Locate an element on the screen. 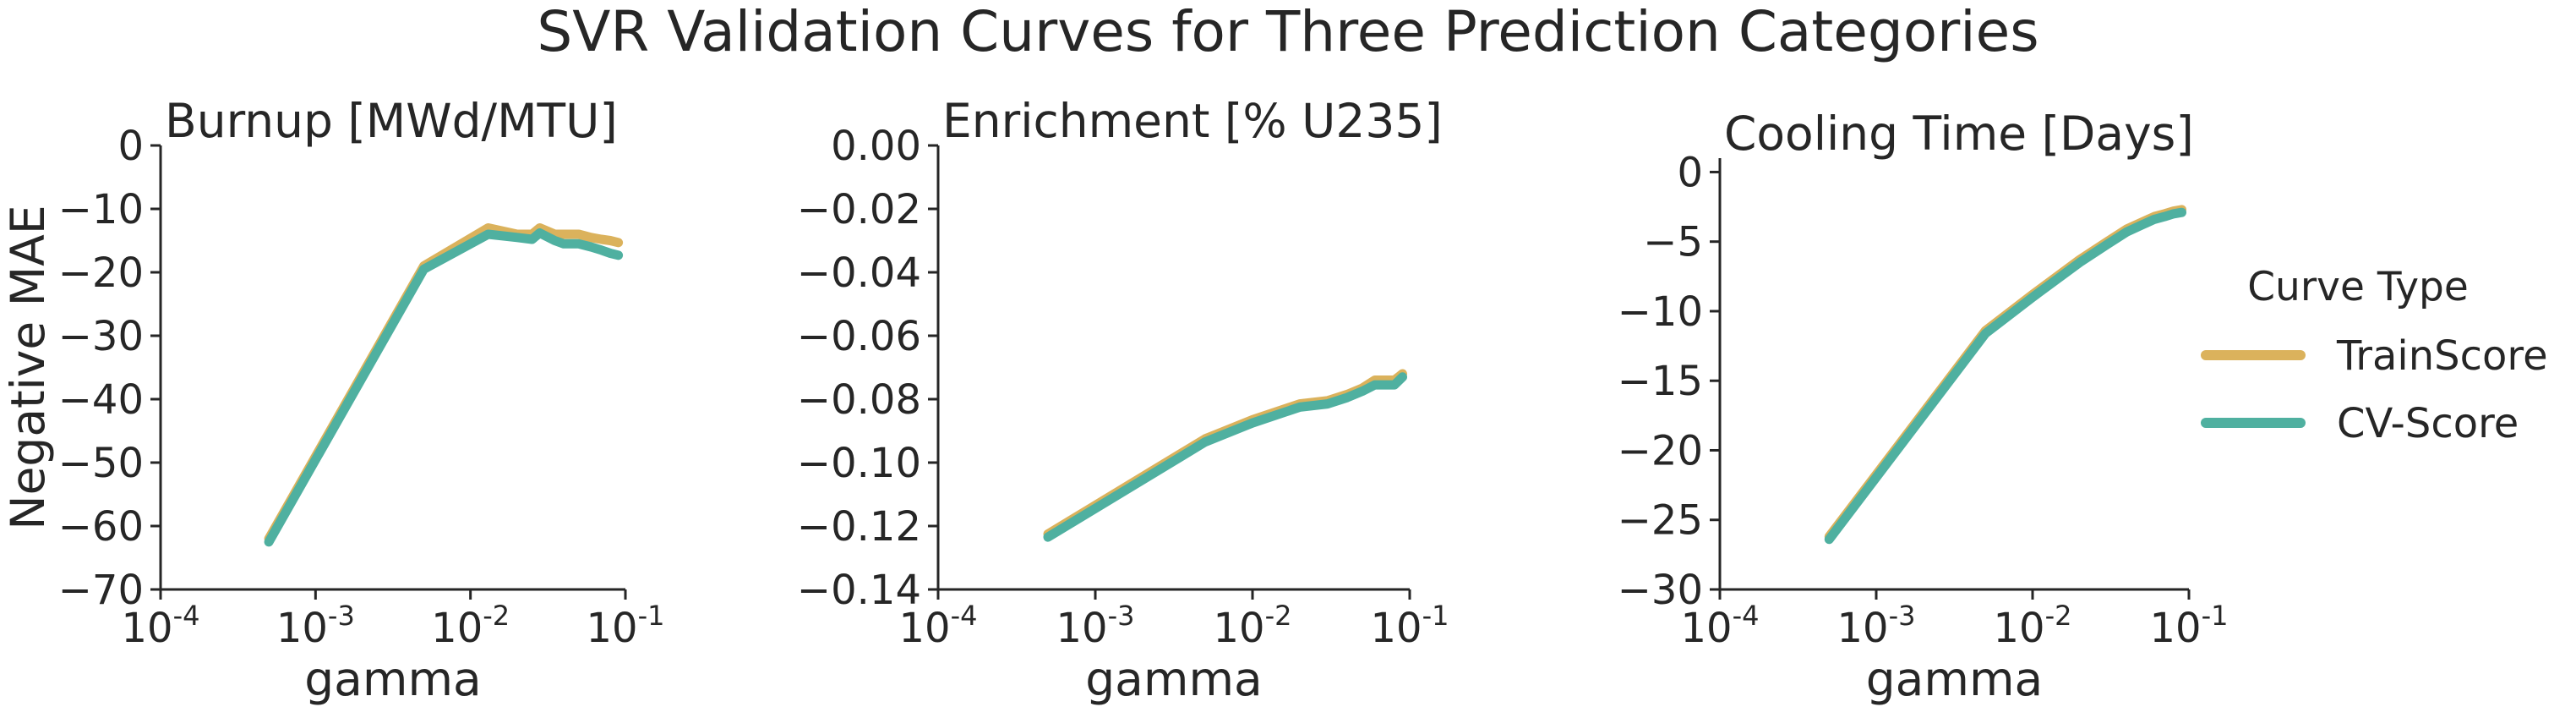 This screenshot has height=707, width=2576. y-tick-label: 0.00 is located at coordinates (876, 146).